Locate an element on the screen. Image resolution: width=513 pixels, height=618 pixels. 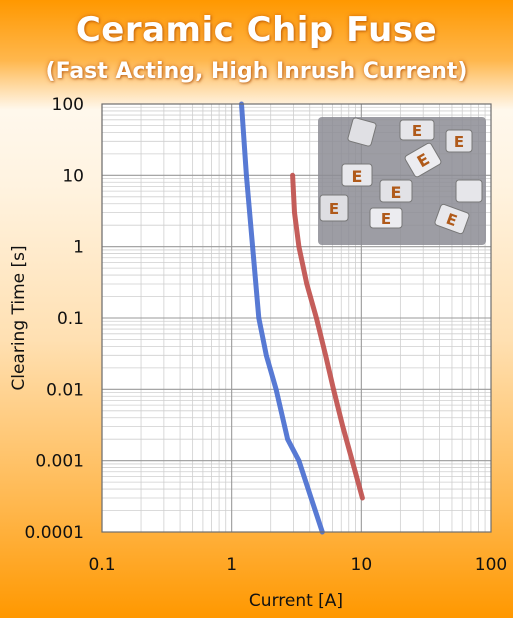
chart-title: Ceramic Chip Fuse is located at coordinates (256, 30).